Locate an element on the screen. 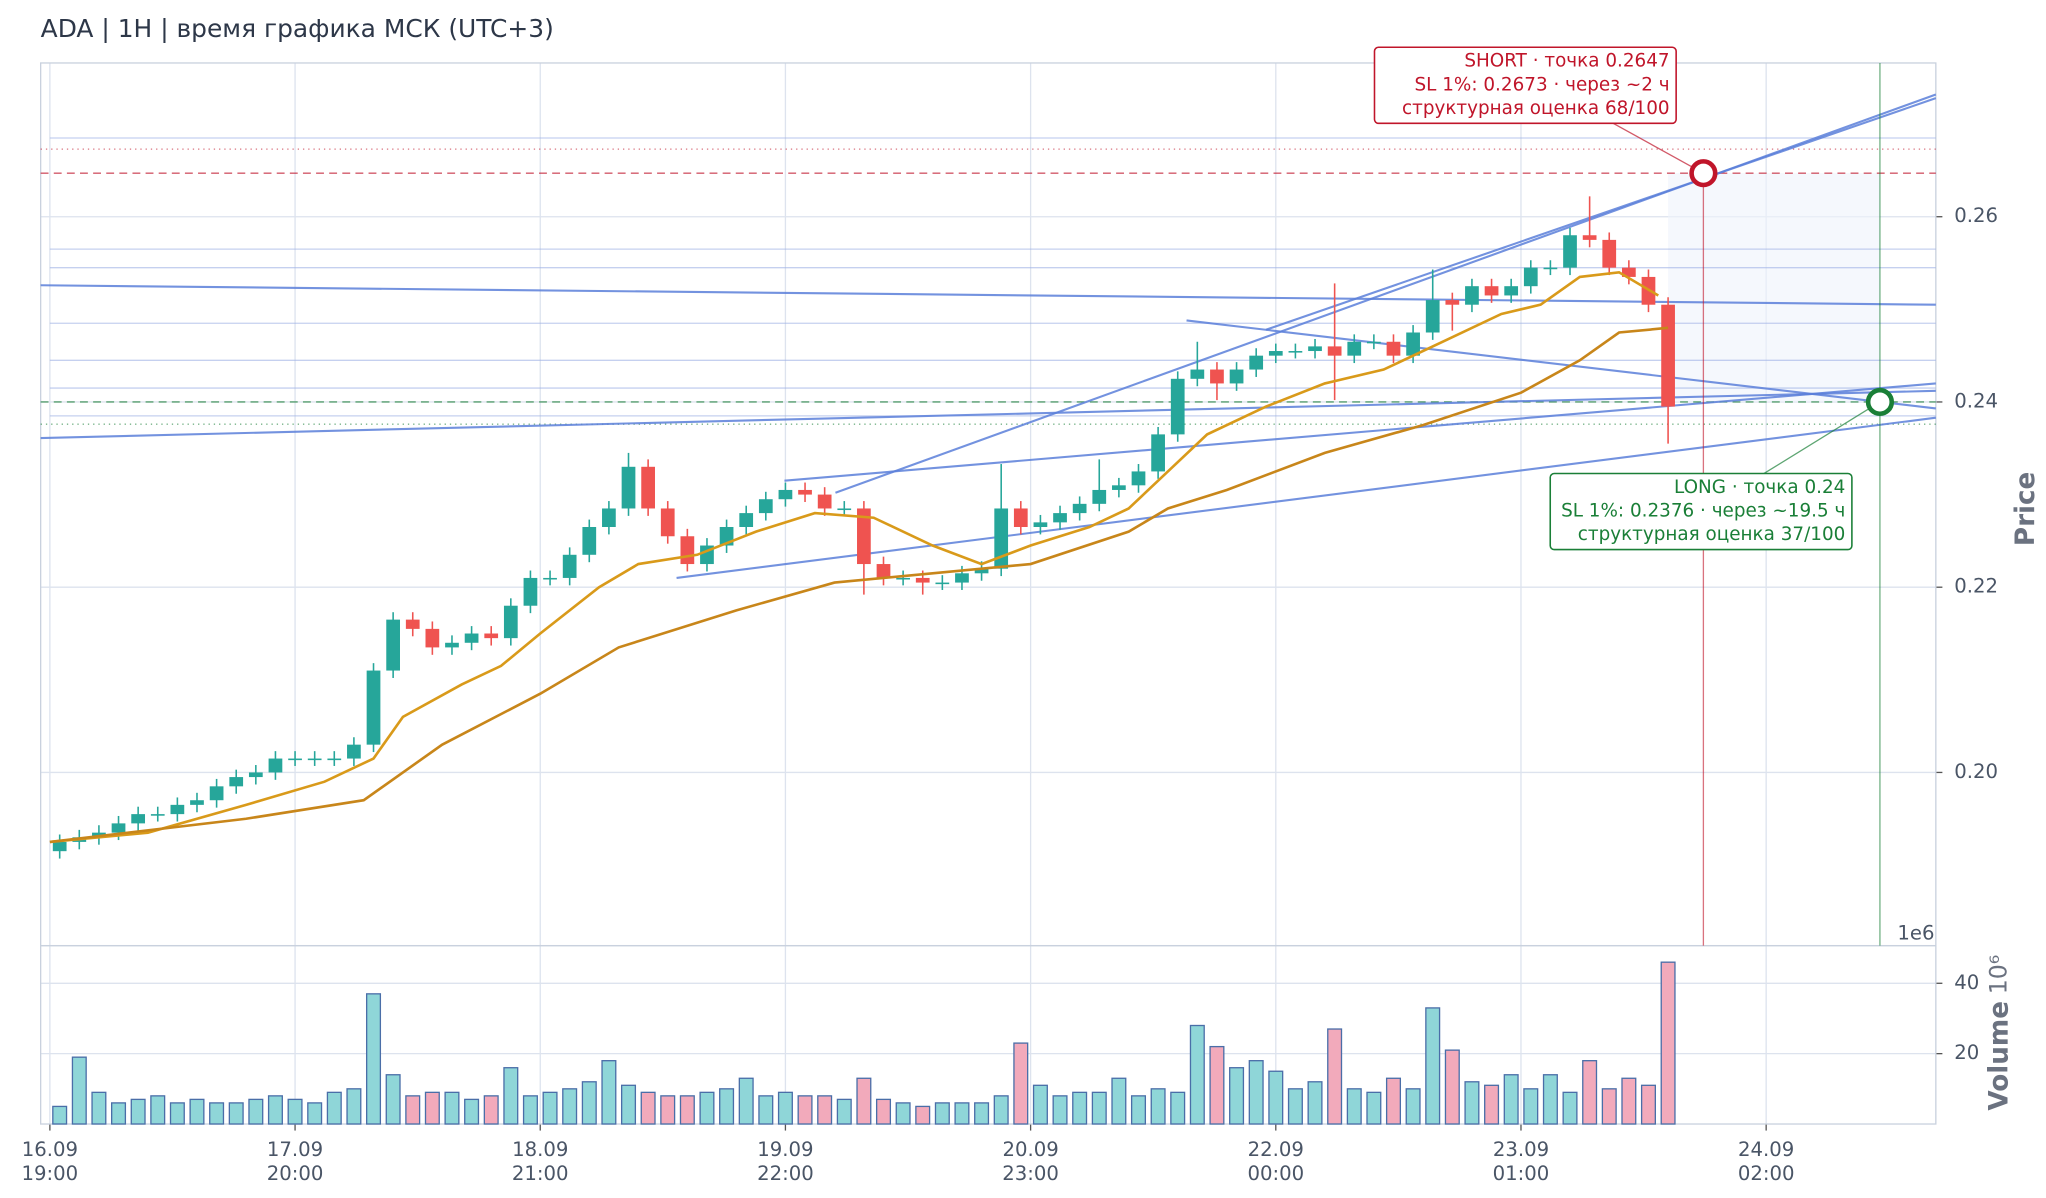 This screenshot has width=2046, height=1198. x-tick-label: 24.09 02:00 is located at coordinates (1766, 1161).